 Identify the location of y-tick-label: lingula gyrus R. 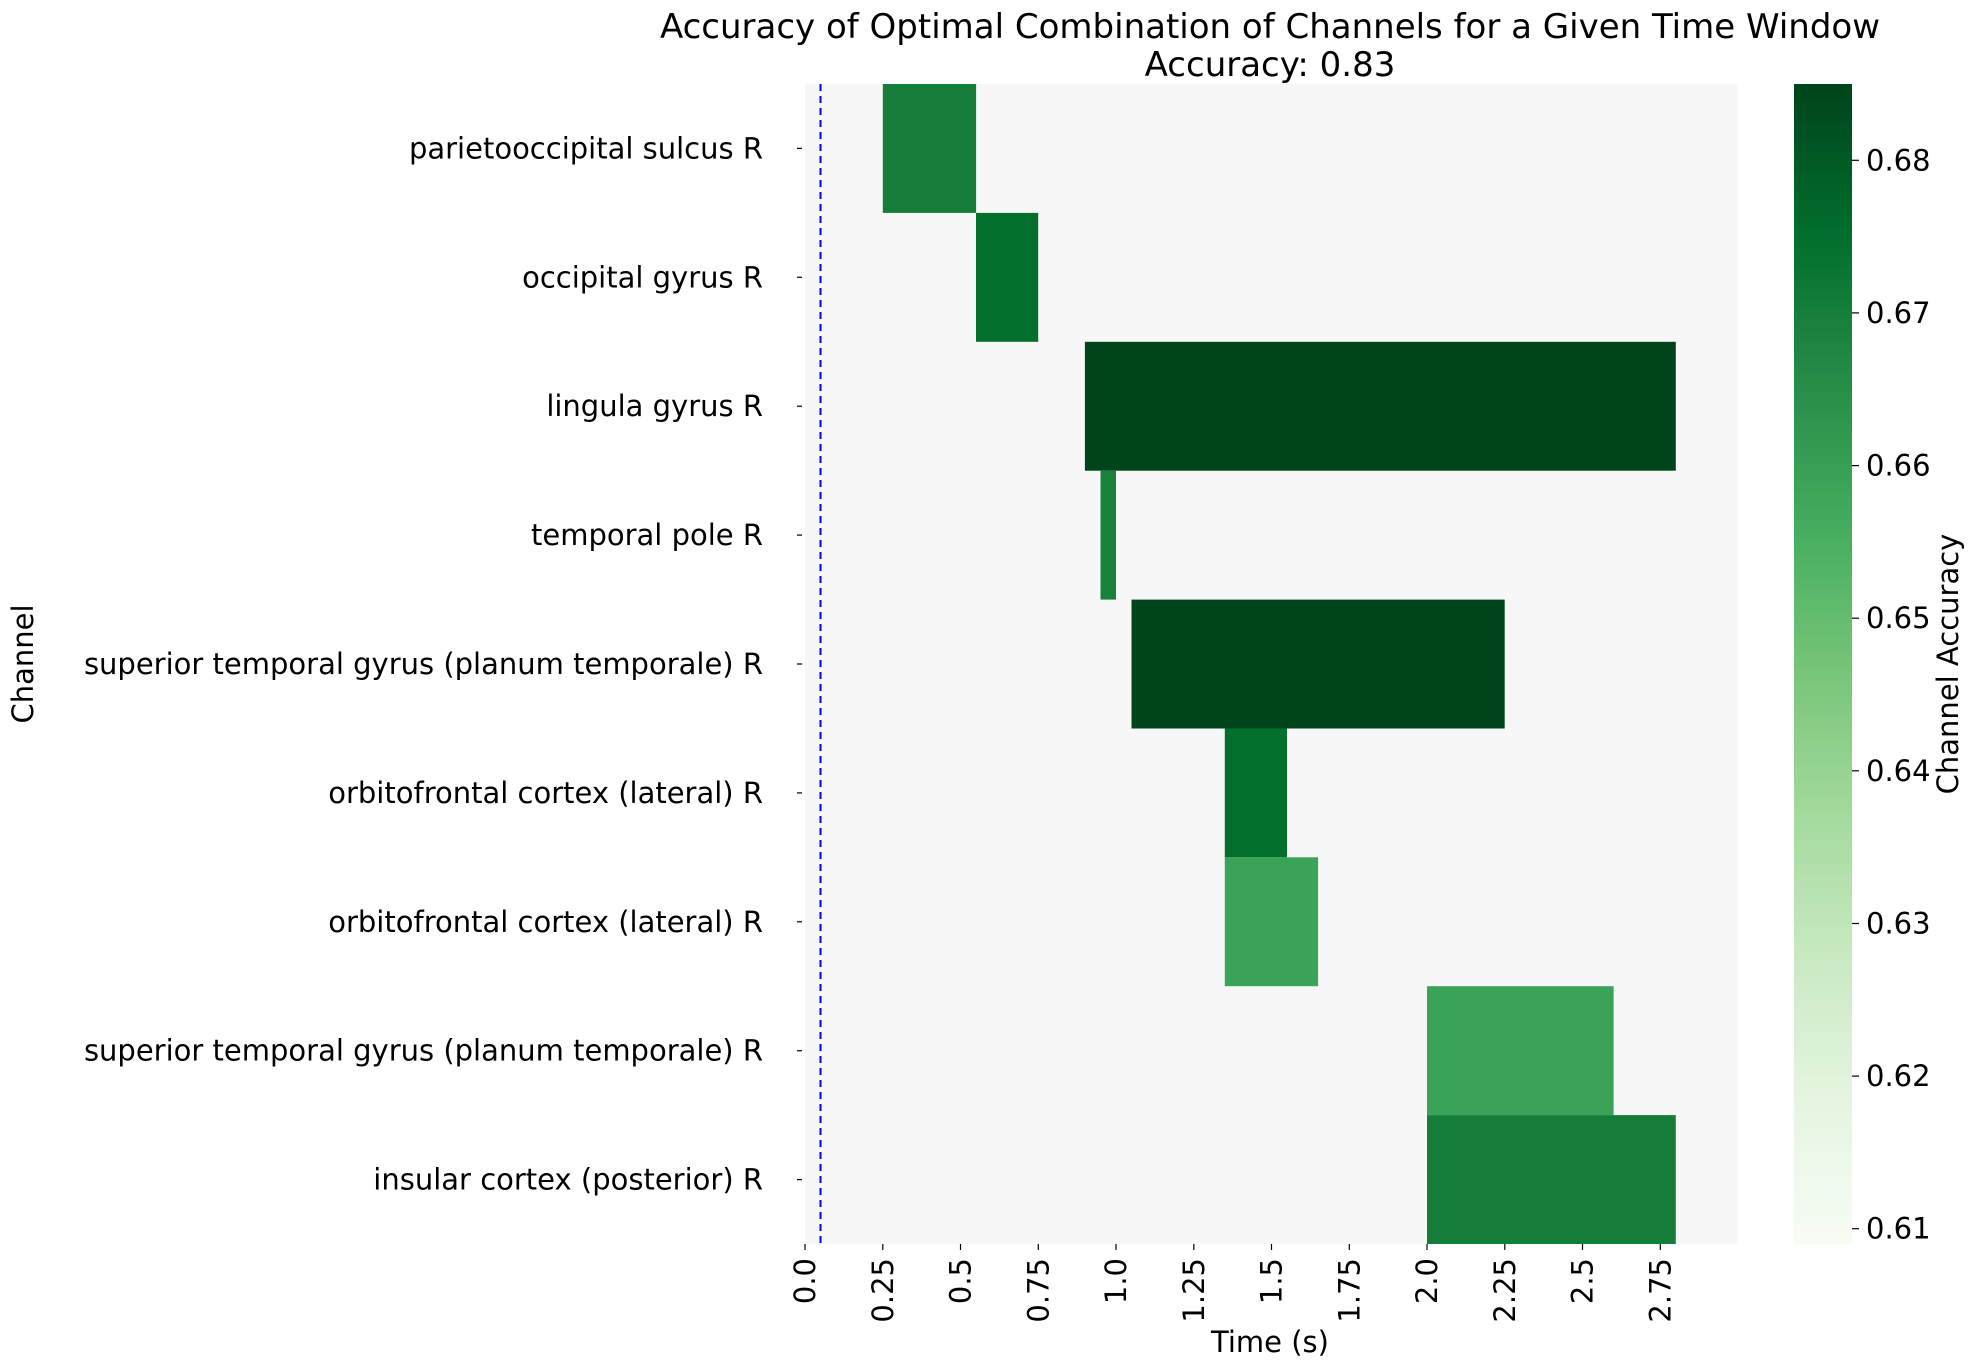
(654, 406).